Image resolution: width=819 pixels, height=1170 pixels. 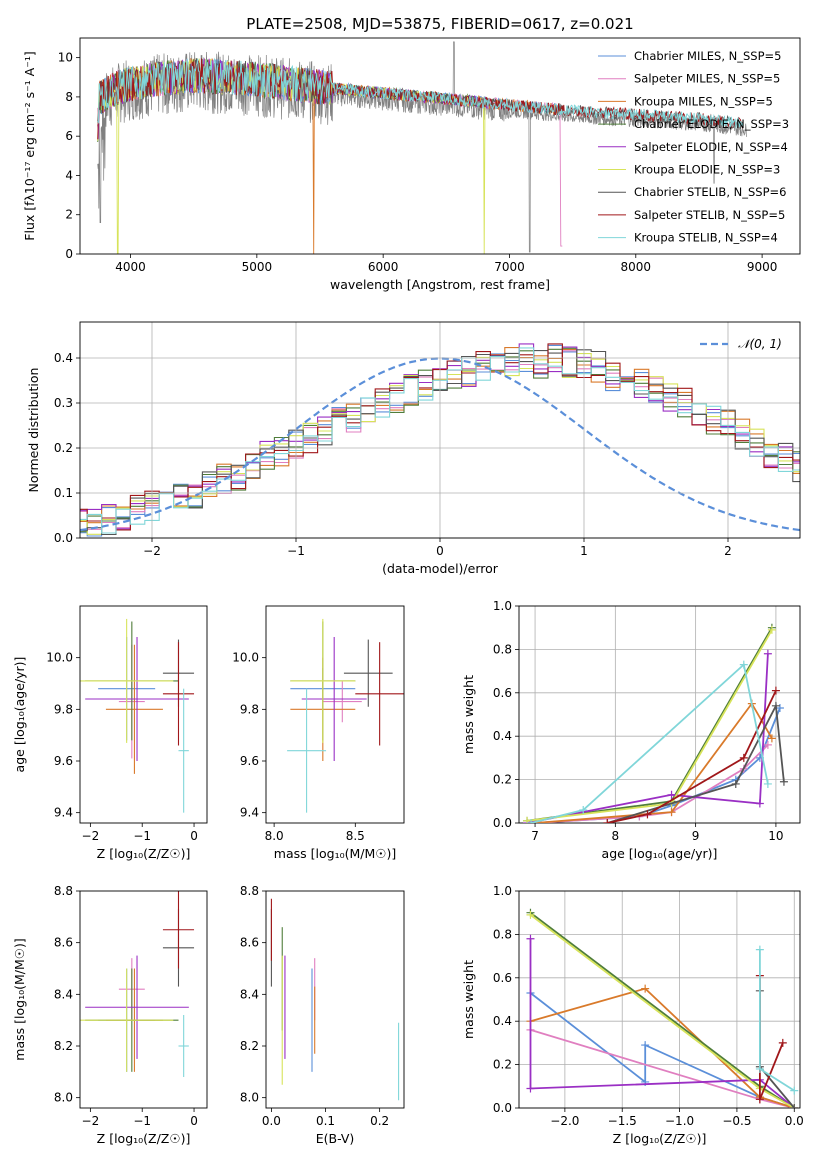 What do you see at coordinates (662, 1047) in the screenshot?
I see `weight-line-kroupa-miles` at bounding box center [662, 1047].